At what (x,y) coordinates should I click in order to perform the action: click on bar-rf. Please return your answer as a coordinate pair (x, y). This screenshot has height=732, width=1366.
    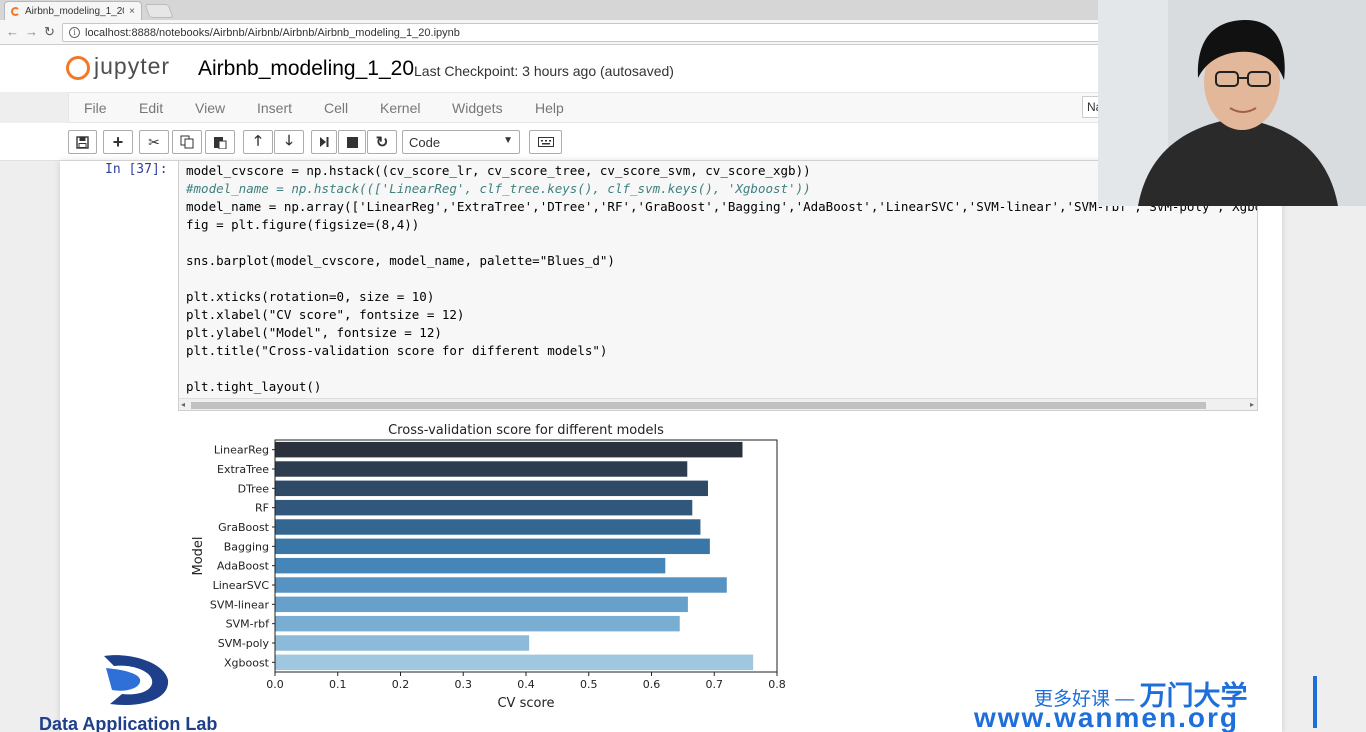
    Looking at the image, I should click on (484, 507).